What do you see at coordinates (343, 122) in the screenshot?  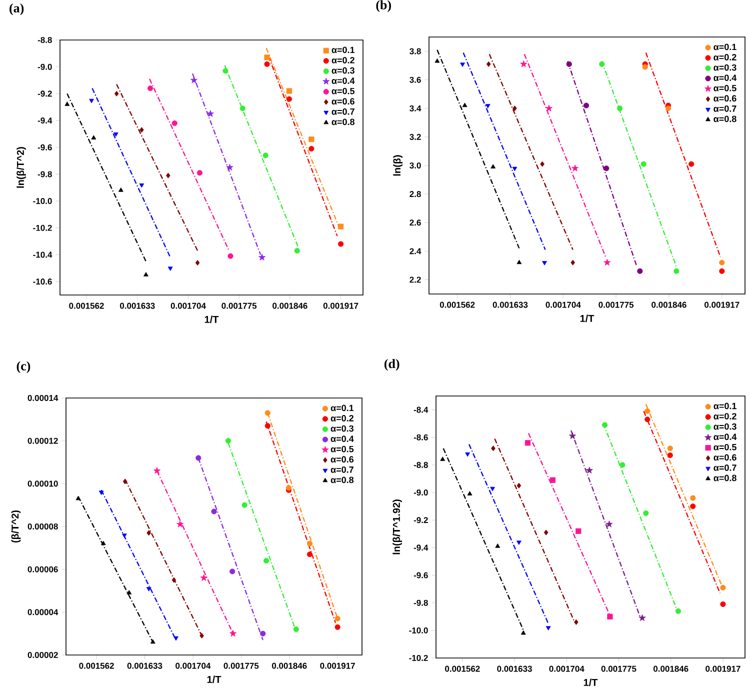 I see `legend-label: α=0.8` at bounding box center [343, 122].